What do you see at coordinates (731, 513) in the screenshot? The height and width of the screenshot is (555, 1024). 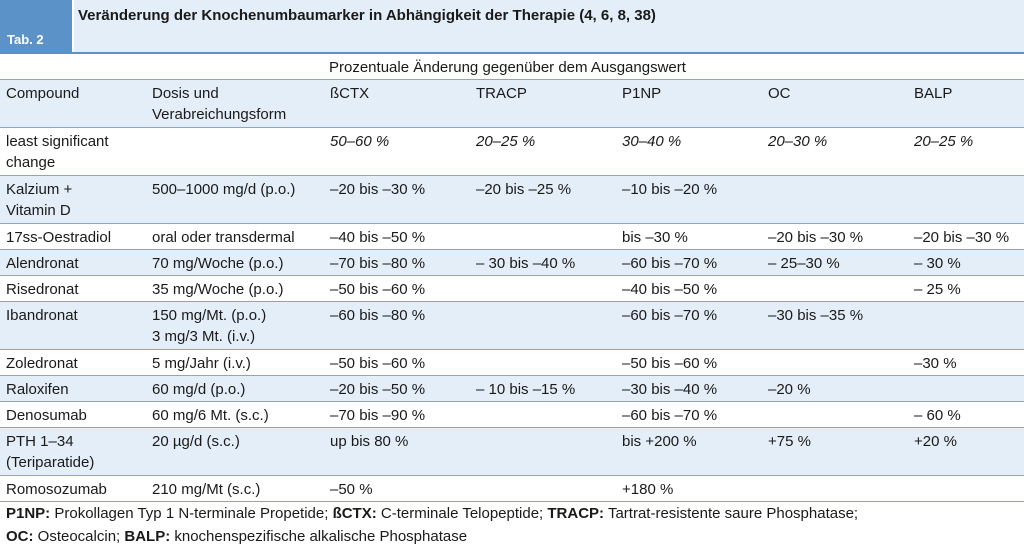 I see `footnote-definition: Tartrat-resistente saure Phosphatase;` at bounding box center [731, 513].